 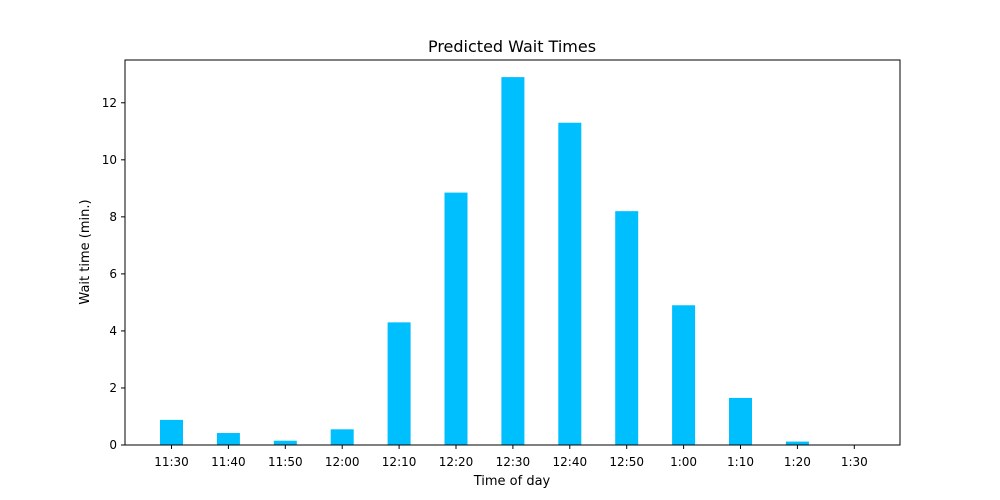 I want to click on y-axis-ticks: 0 2 4 6 8 10 12, so click(x=113, y=274).